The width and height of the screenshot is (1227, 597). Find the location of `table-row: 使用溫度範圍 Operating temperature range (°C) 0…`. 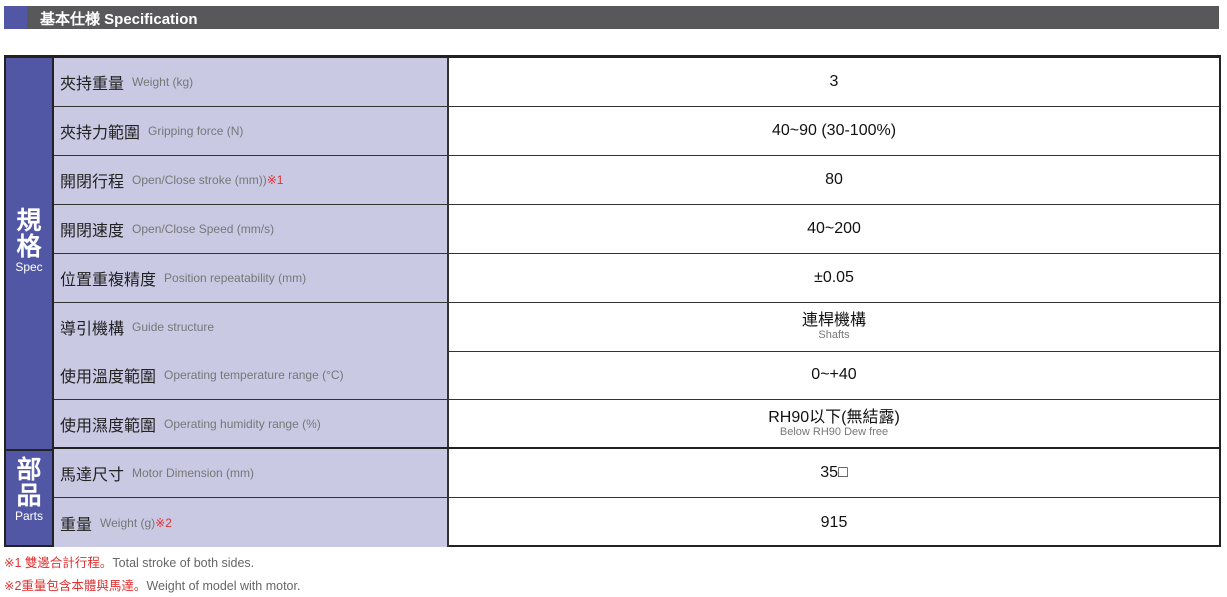

table-row: 使用溫度範圍 Operating temperature range (°C) 0… is located at coordinates (636, 376).